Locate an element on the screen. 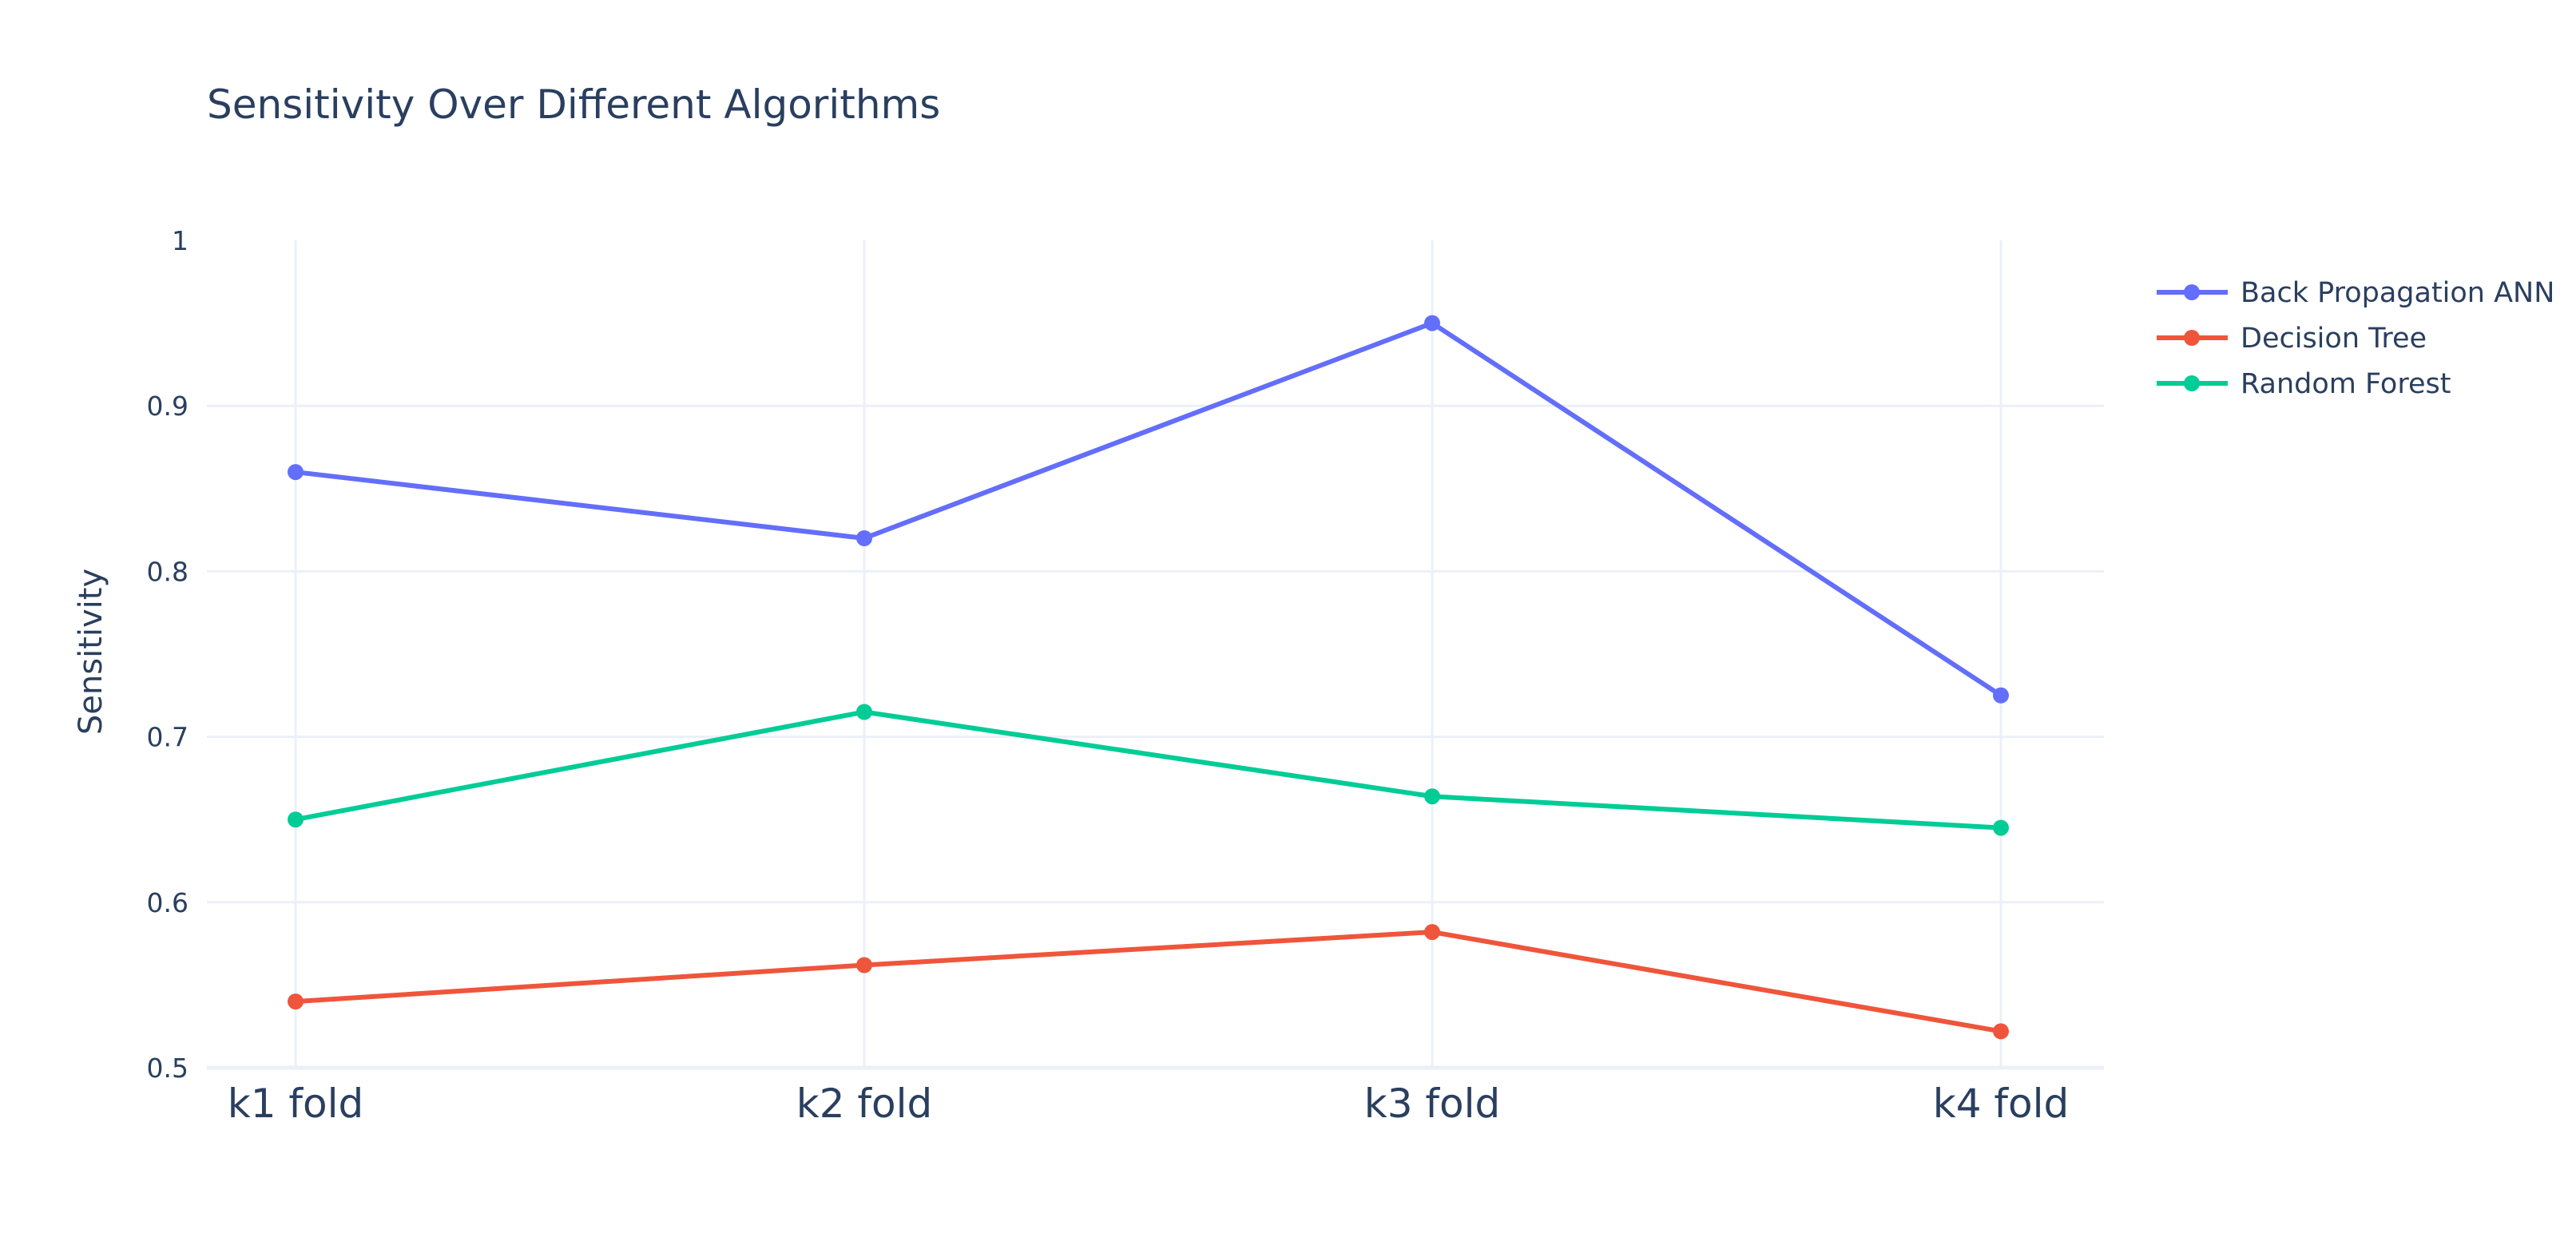 This screenshot has width=2576, height=1253. x-tick-label: k2 fold is located at coordinates (864, 1104).